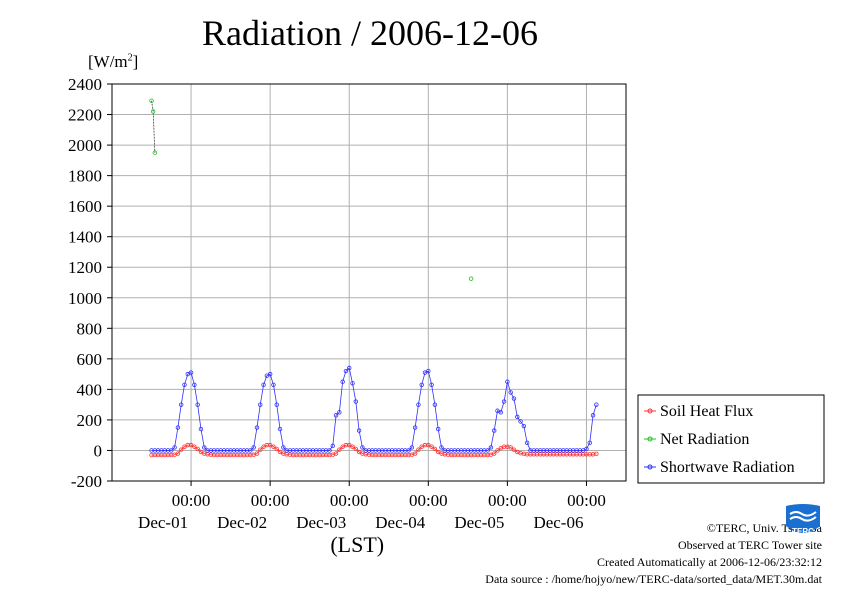  Describe the element at coordinates (85, 206) in the screenshot. I see `y-tick-label: 1600` at that location.